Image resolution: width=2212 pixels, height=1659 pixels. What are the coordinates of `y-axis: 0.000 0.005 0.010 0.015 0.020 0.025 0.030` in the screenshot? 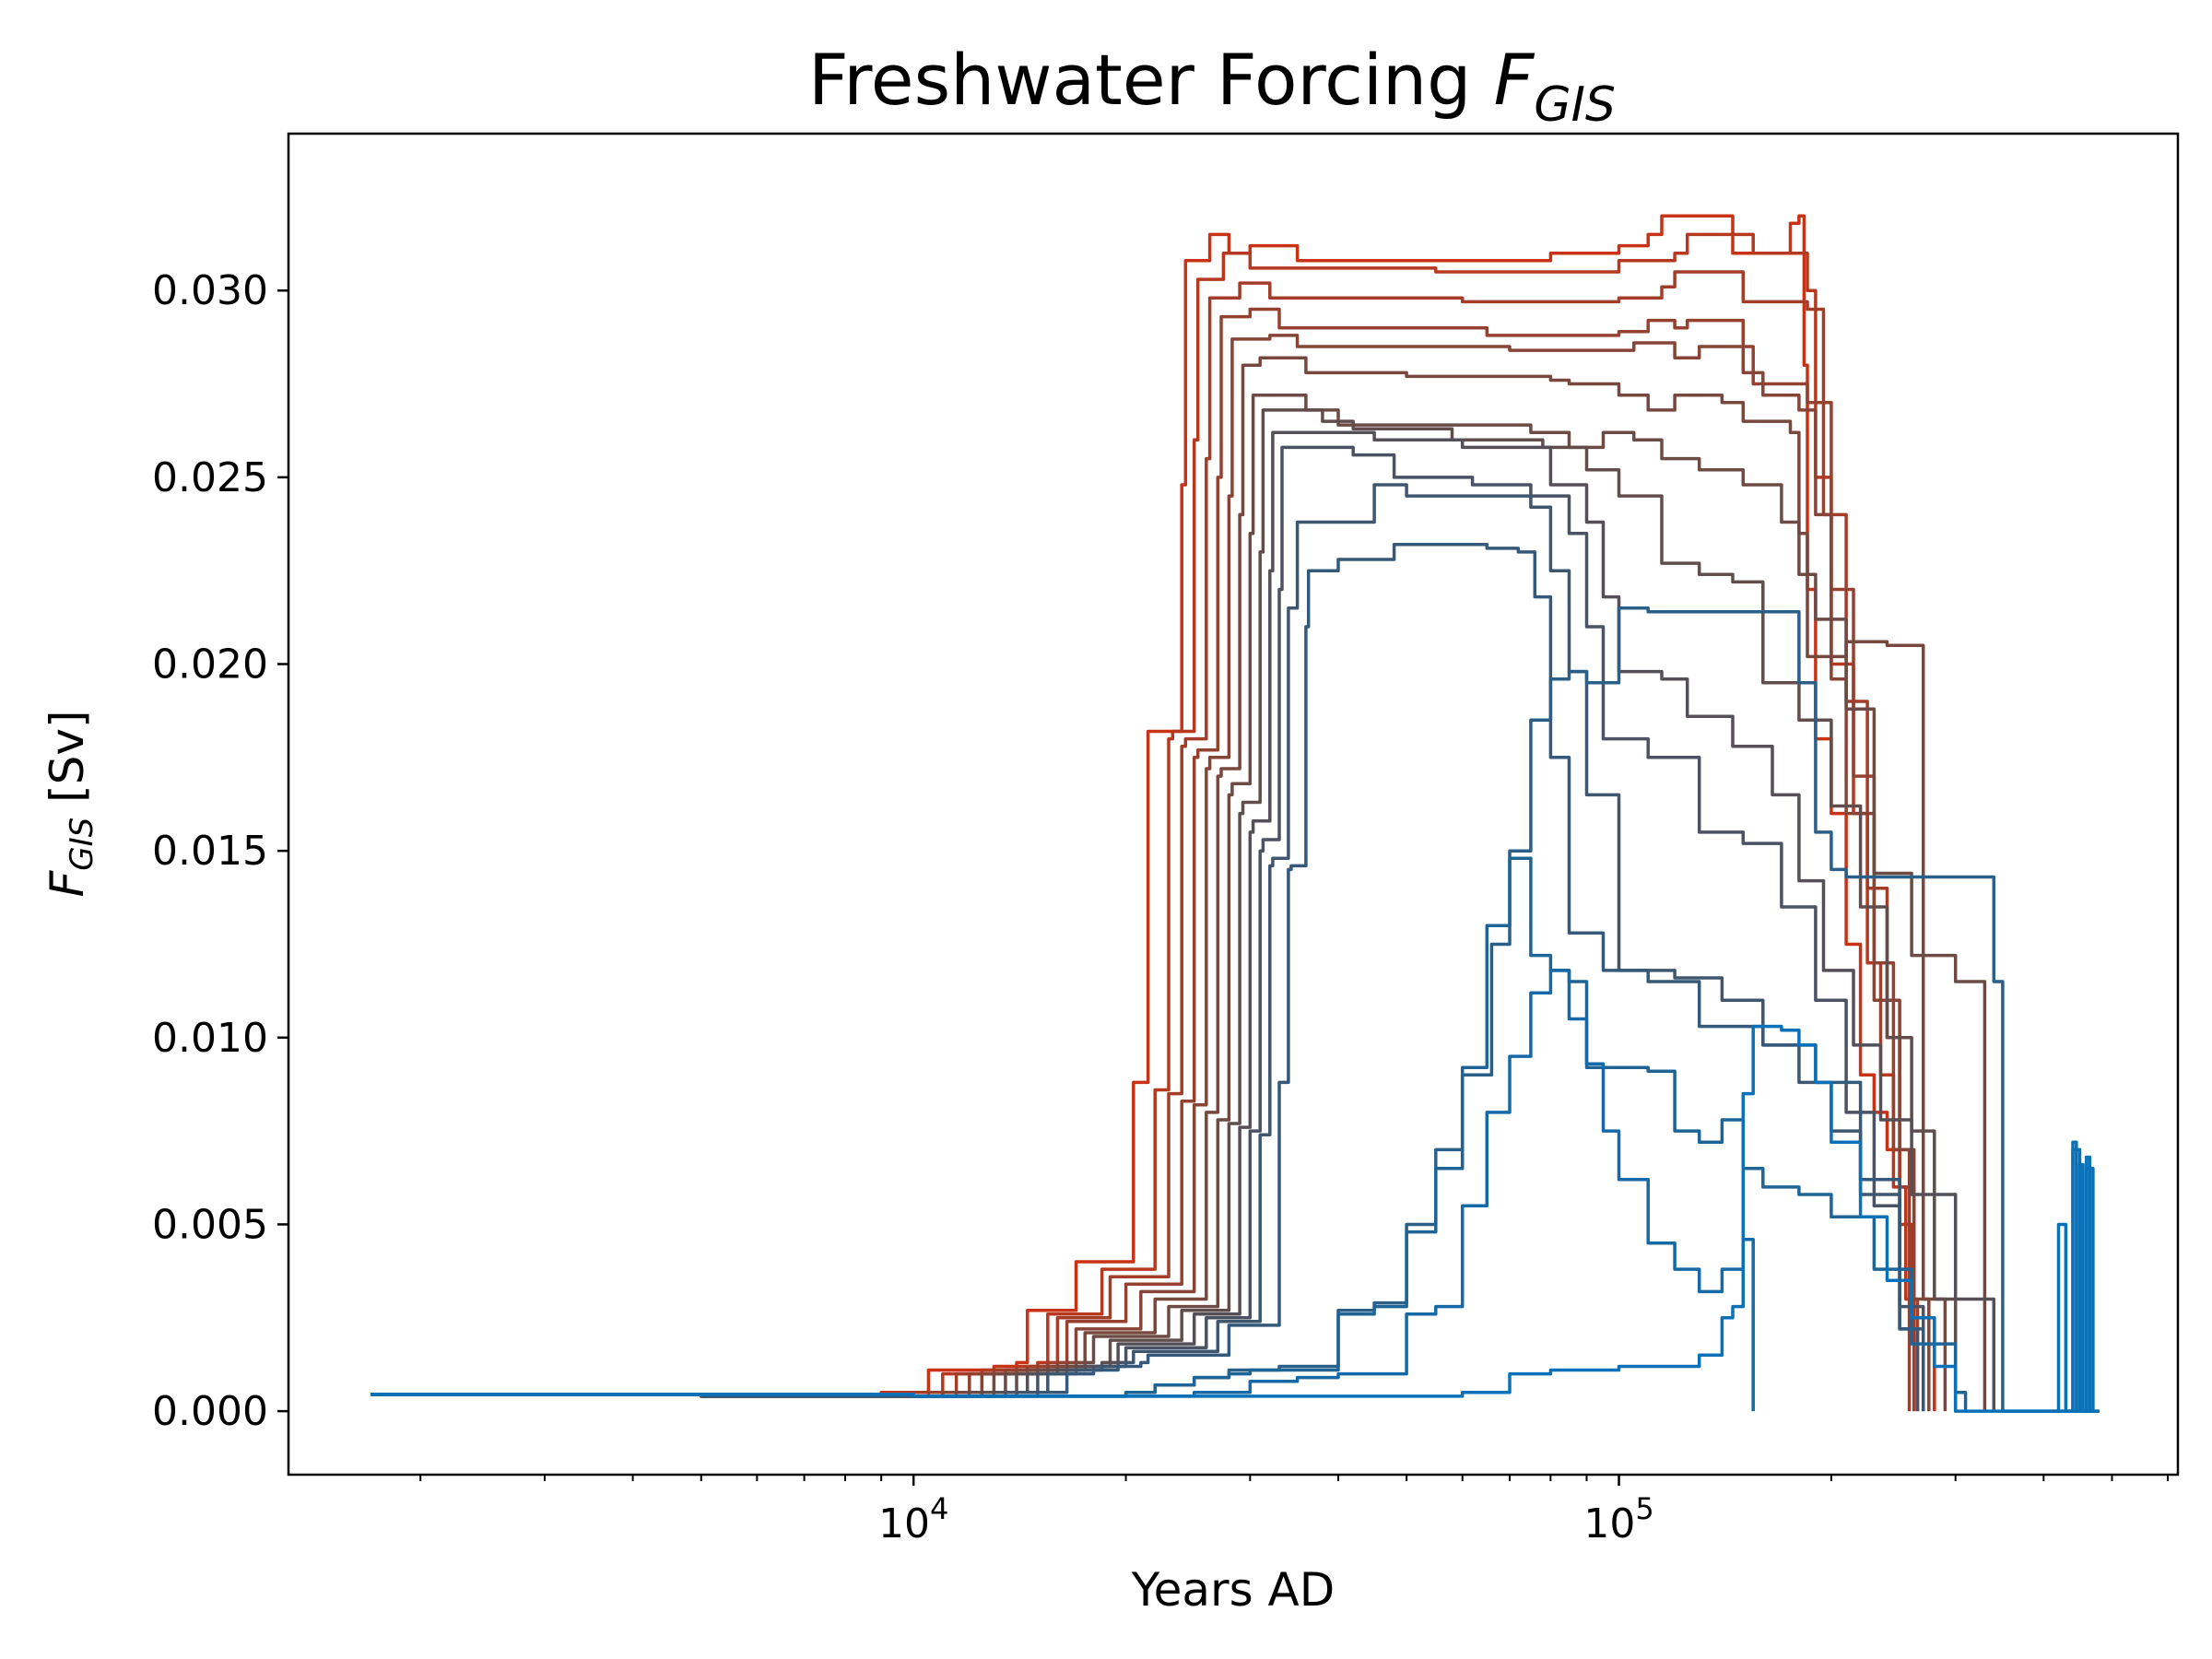 It's located at (220, 851).